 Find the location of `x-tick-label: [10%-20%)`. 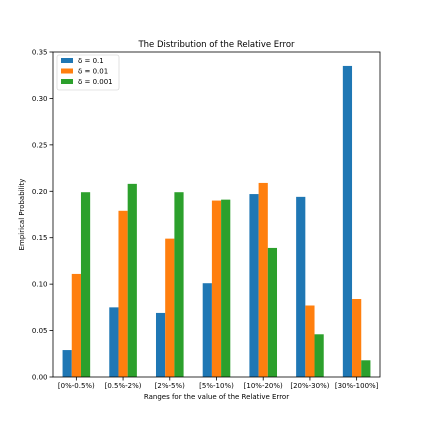

x-tick-label: [10%-20%) is located at coordinates (263, 386).